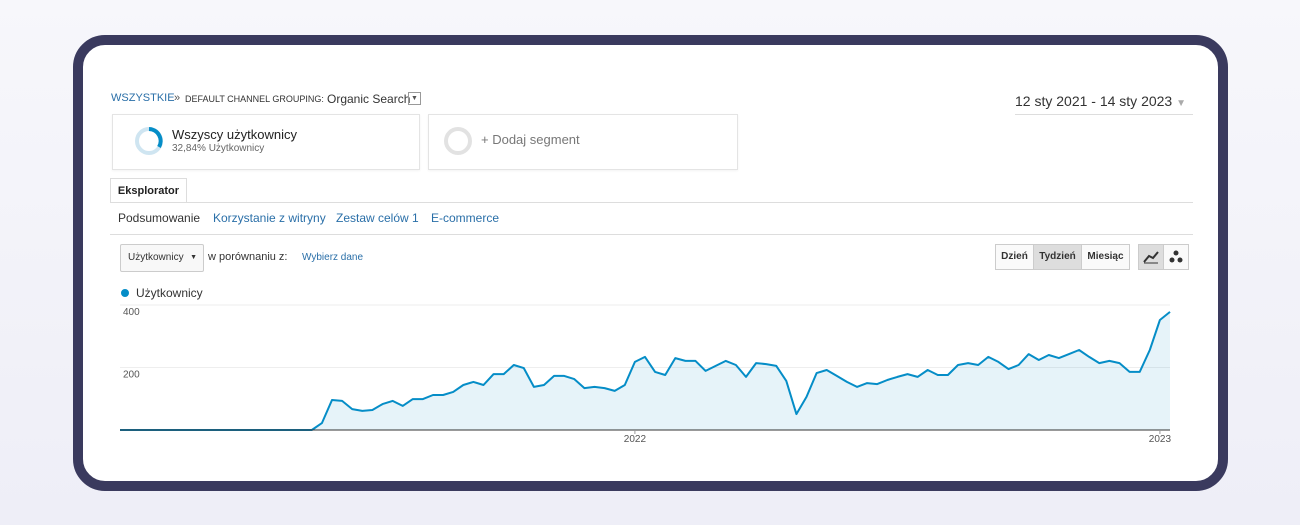  What do you see at coordinates (377, 218) in the screenshot?
I see `subtab: Zestaw celów 1` at bounding box center [377, 218].